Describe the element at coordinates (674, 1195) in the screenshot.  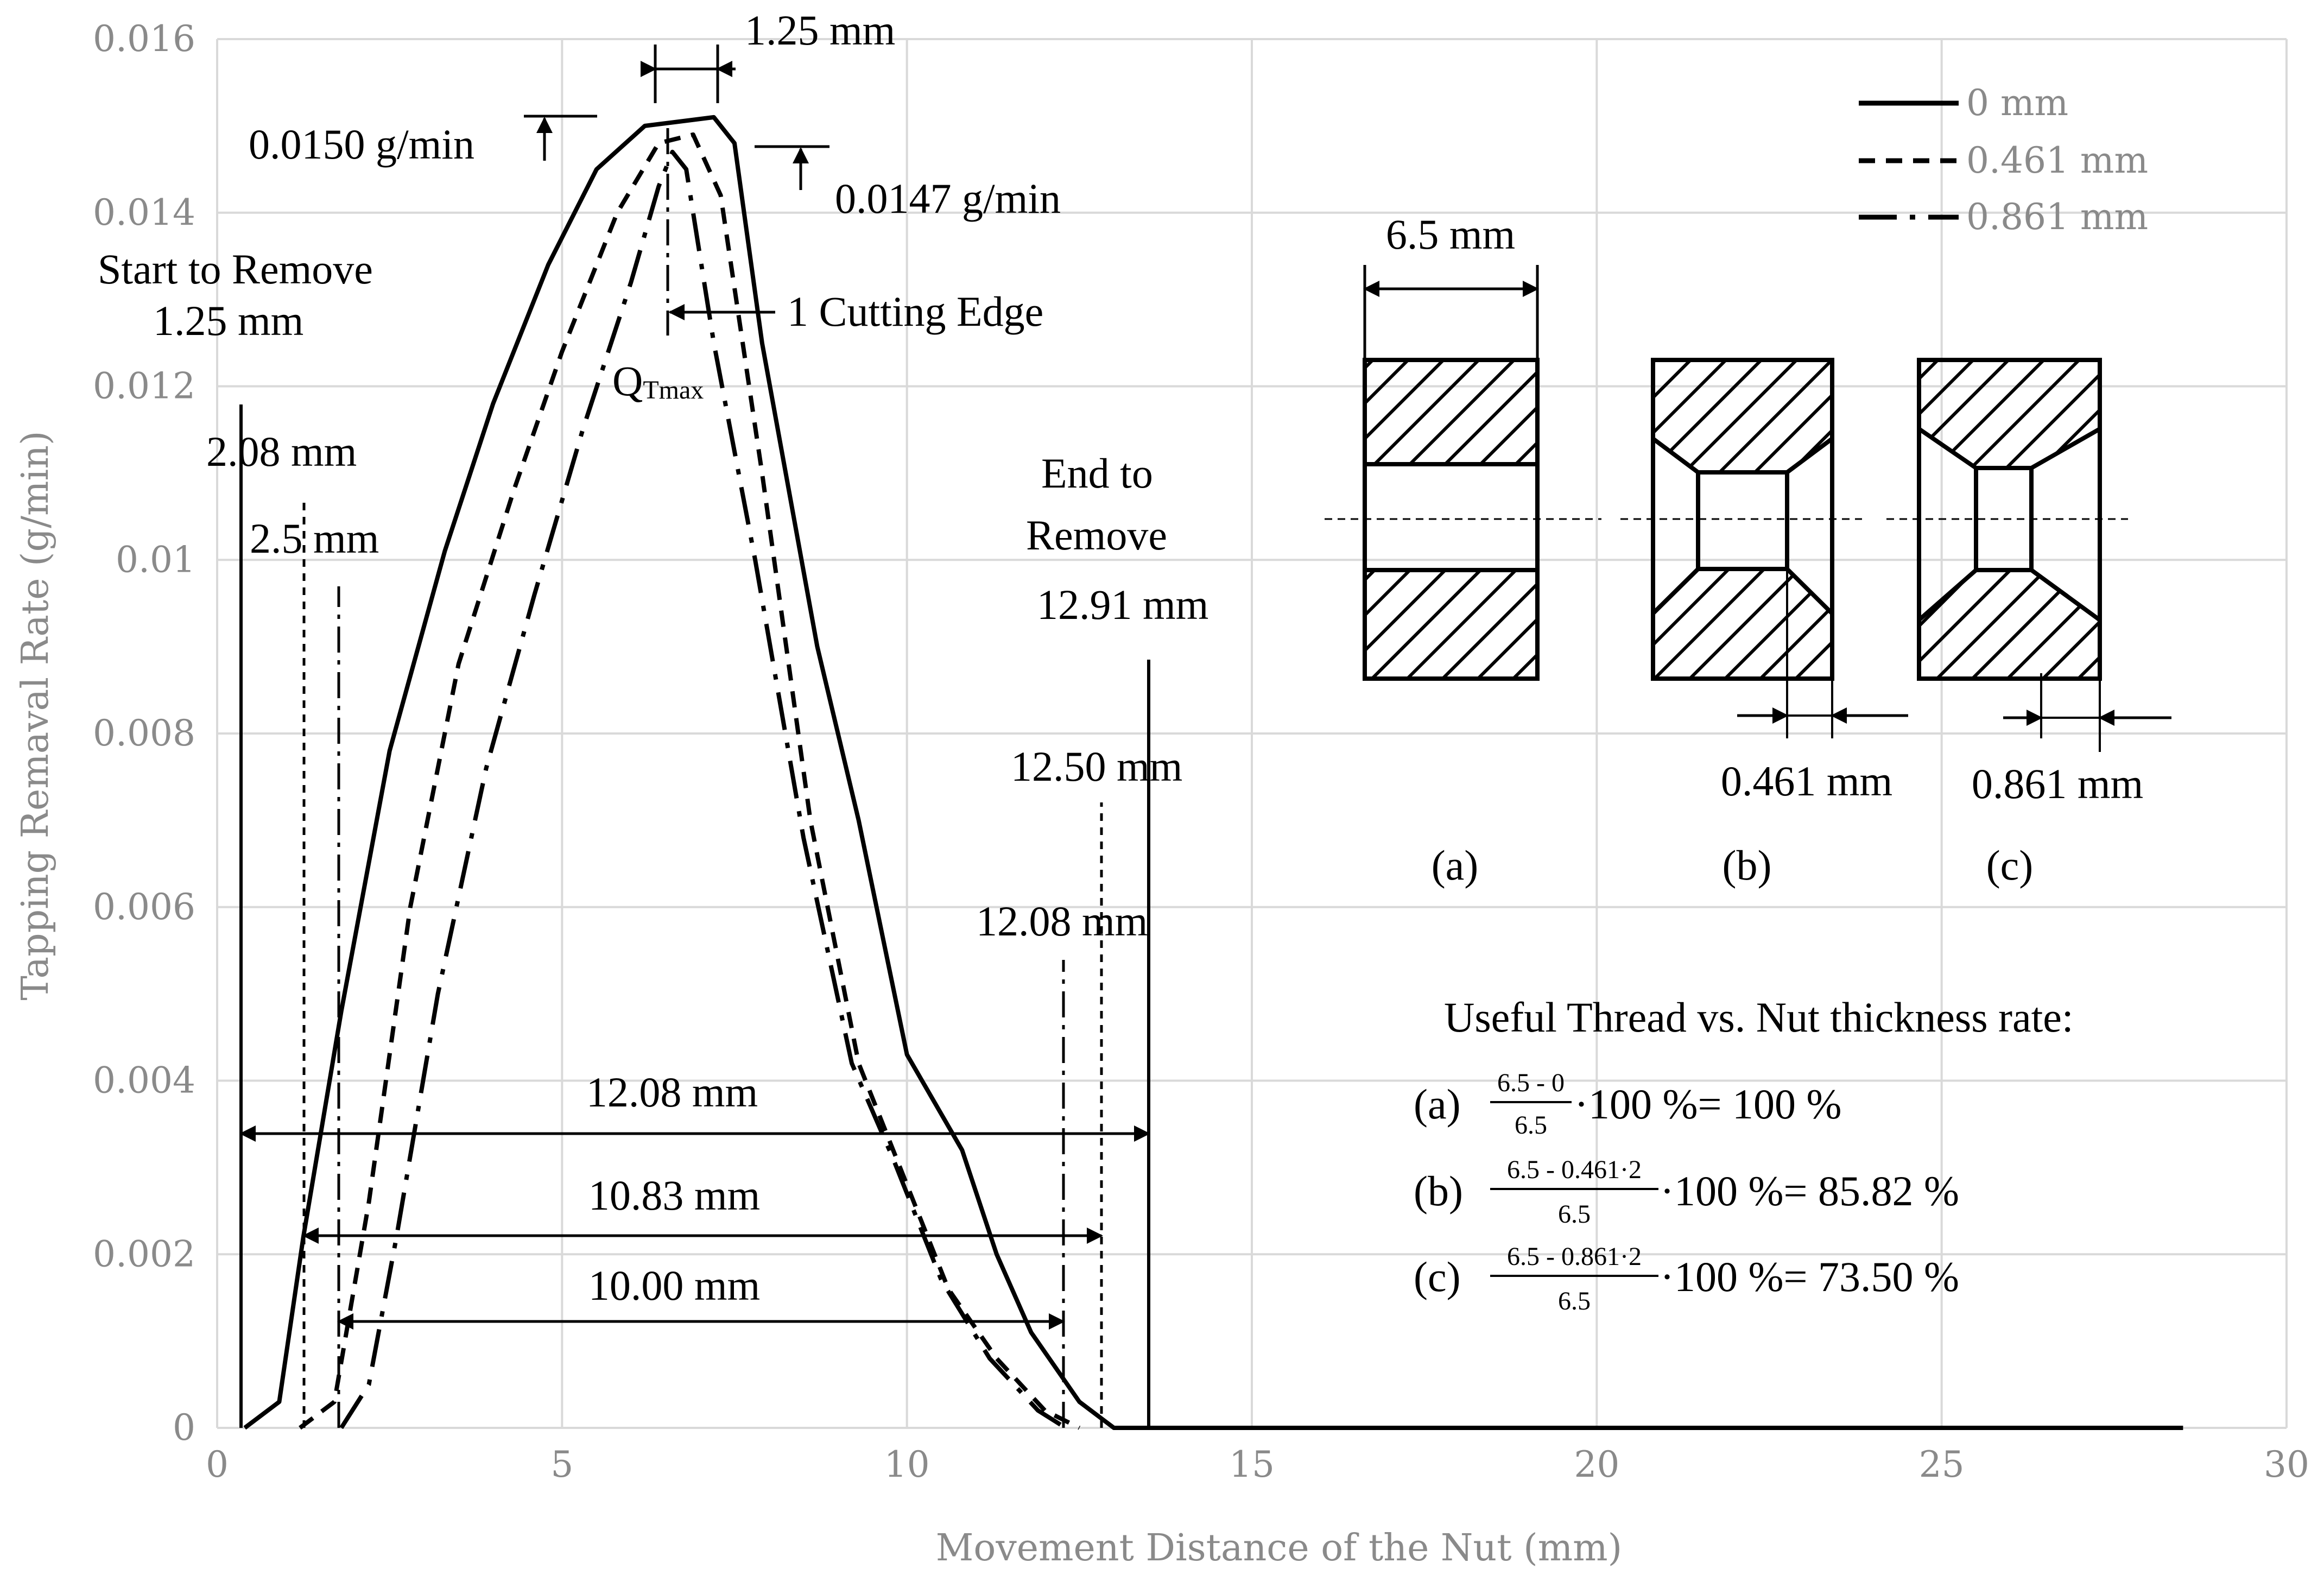
I see `span-10-83-label: 10.83 mm` at that location.